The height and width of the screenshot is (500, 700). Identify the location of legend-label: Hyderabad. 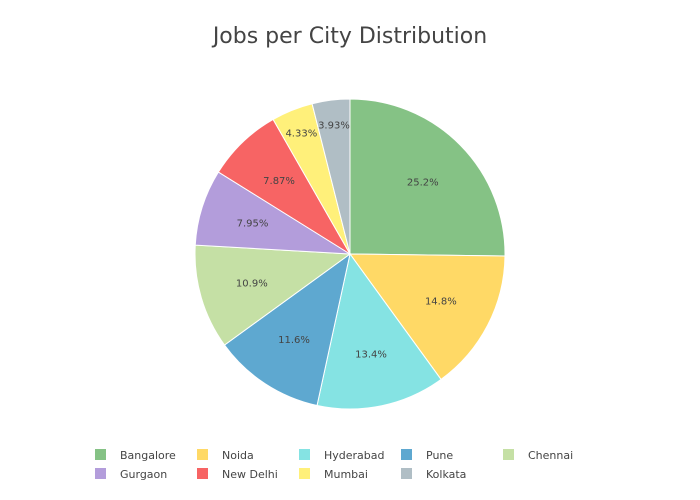
(354, 455).